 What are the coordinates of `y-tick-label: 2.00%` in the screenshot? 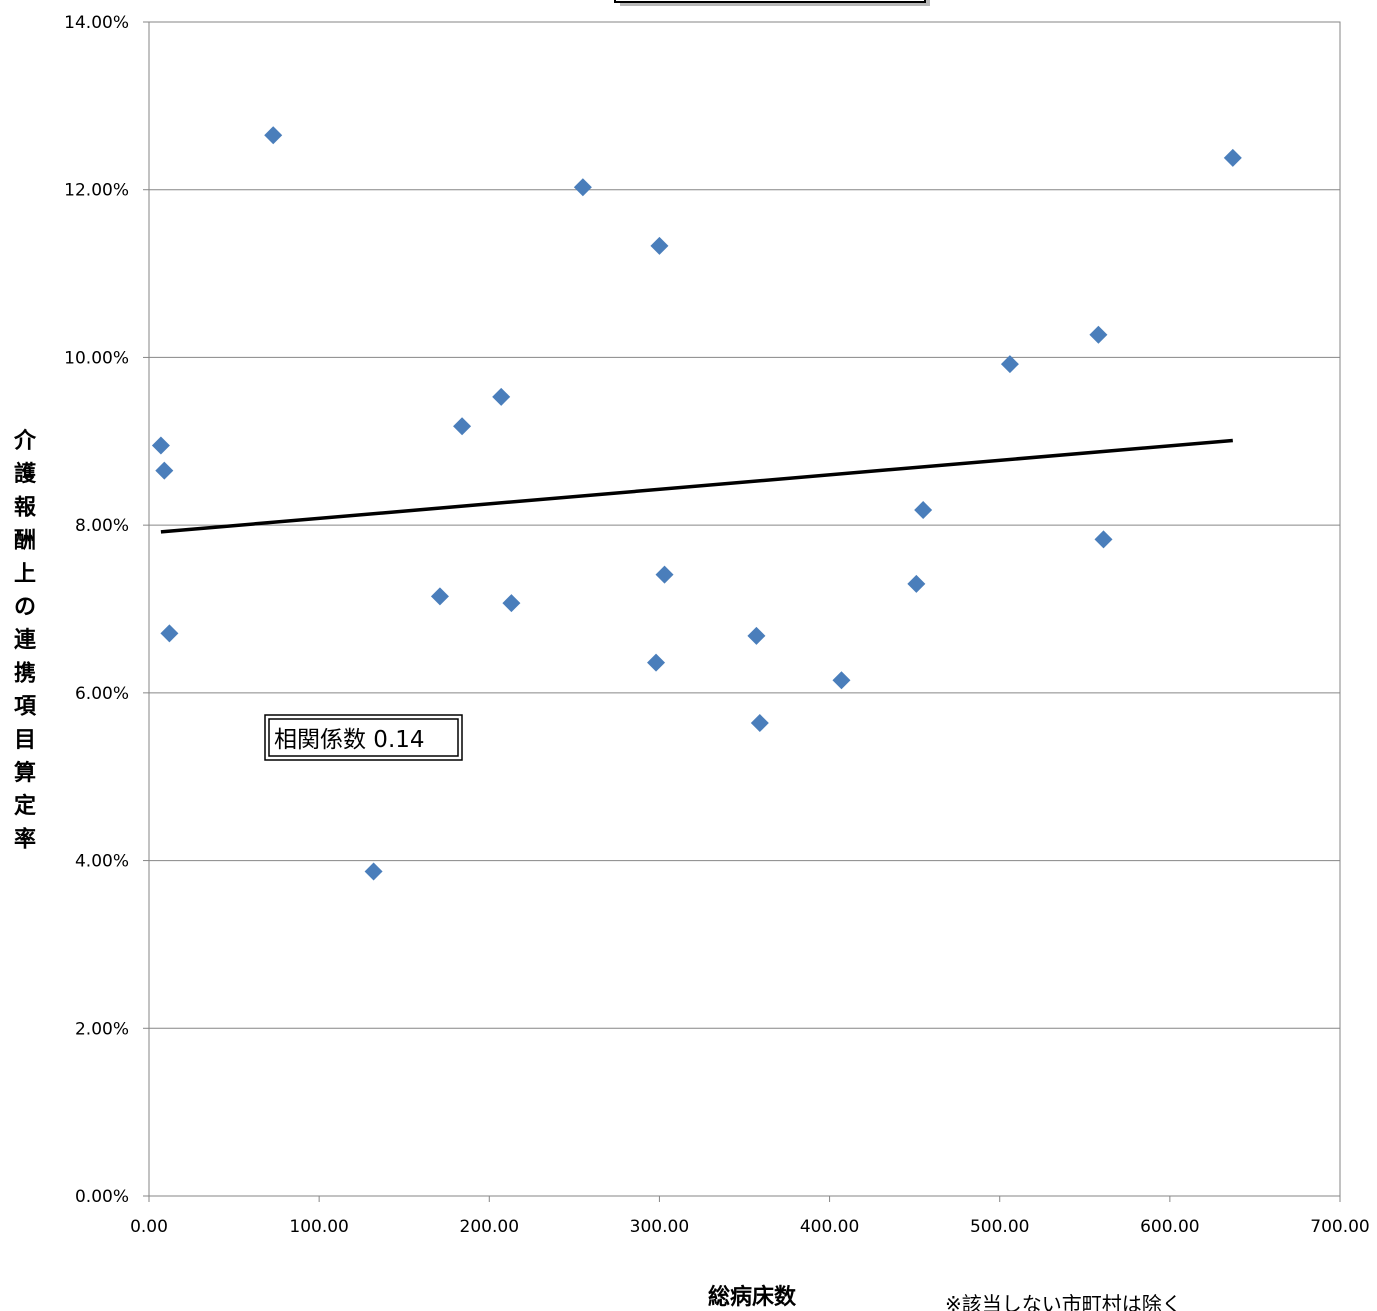 It's located at (102, 1029).